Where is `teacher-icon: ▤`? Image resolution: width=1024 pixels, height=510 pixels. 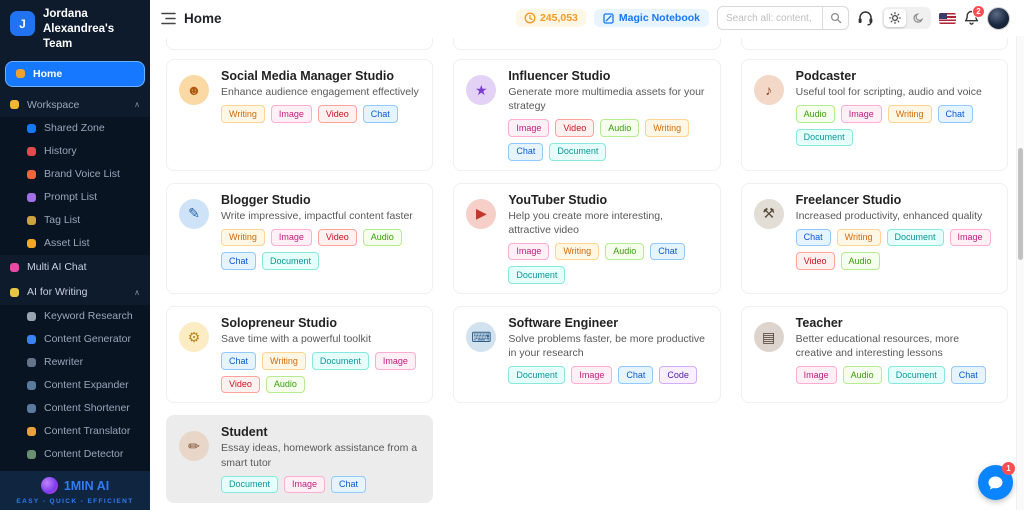
teacher-icon: ▤ is located at coordinates (768, 337).